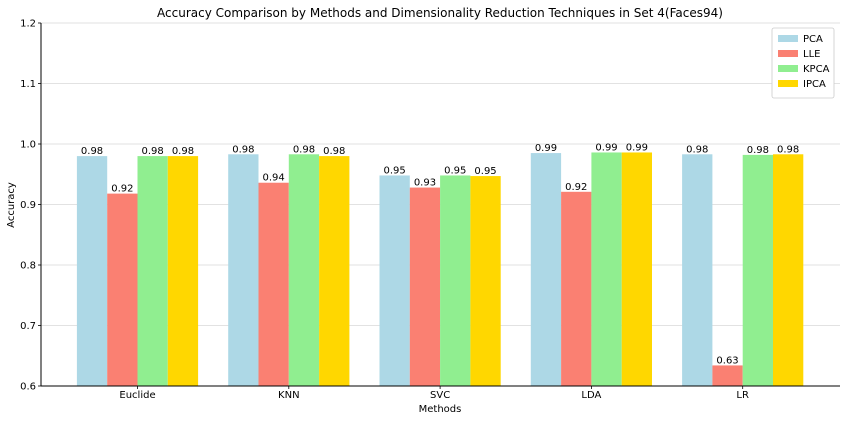 The image size is (846, 425). I want to click on legend-label-kpca: KPCA, so click(816, 69).